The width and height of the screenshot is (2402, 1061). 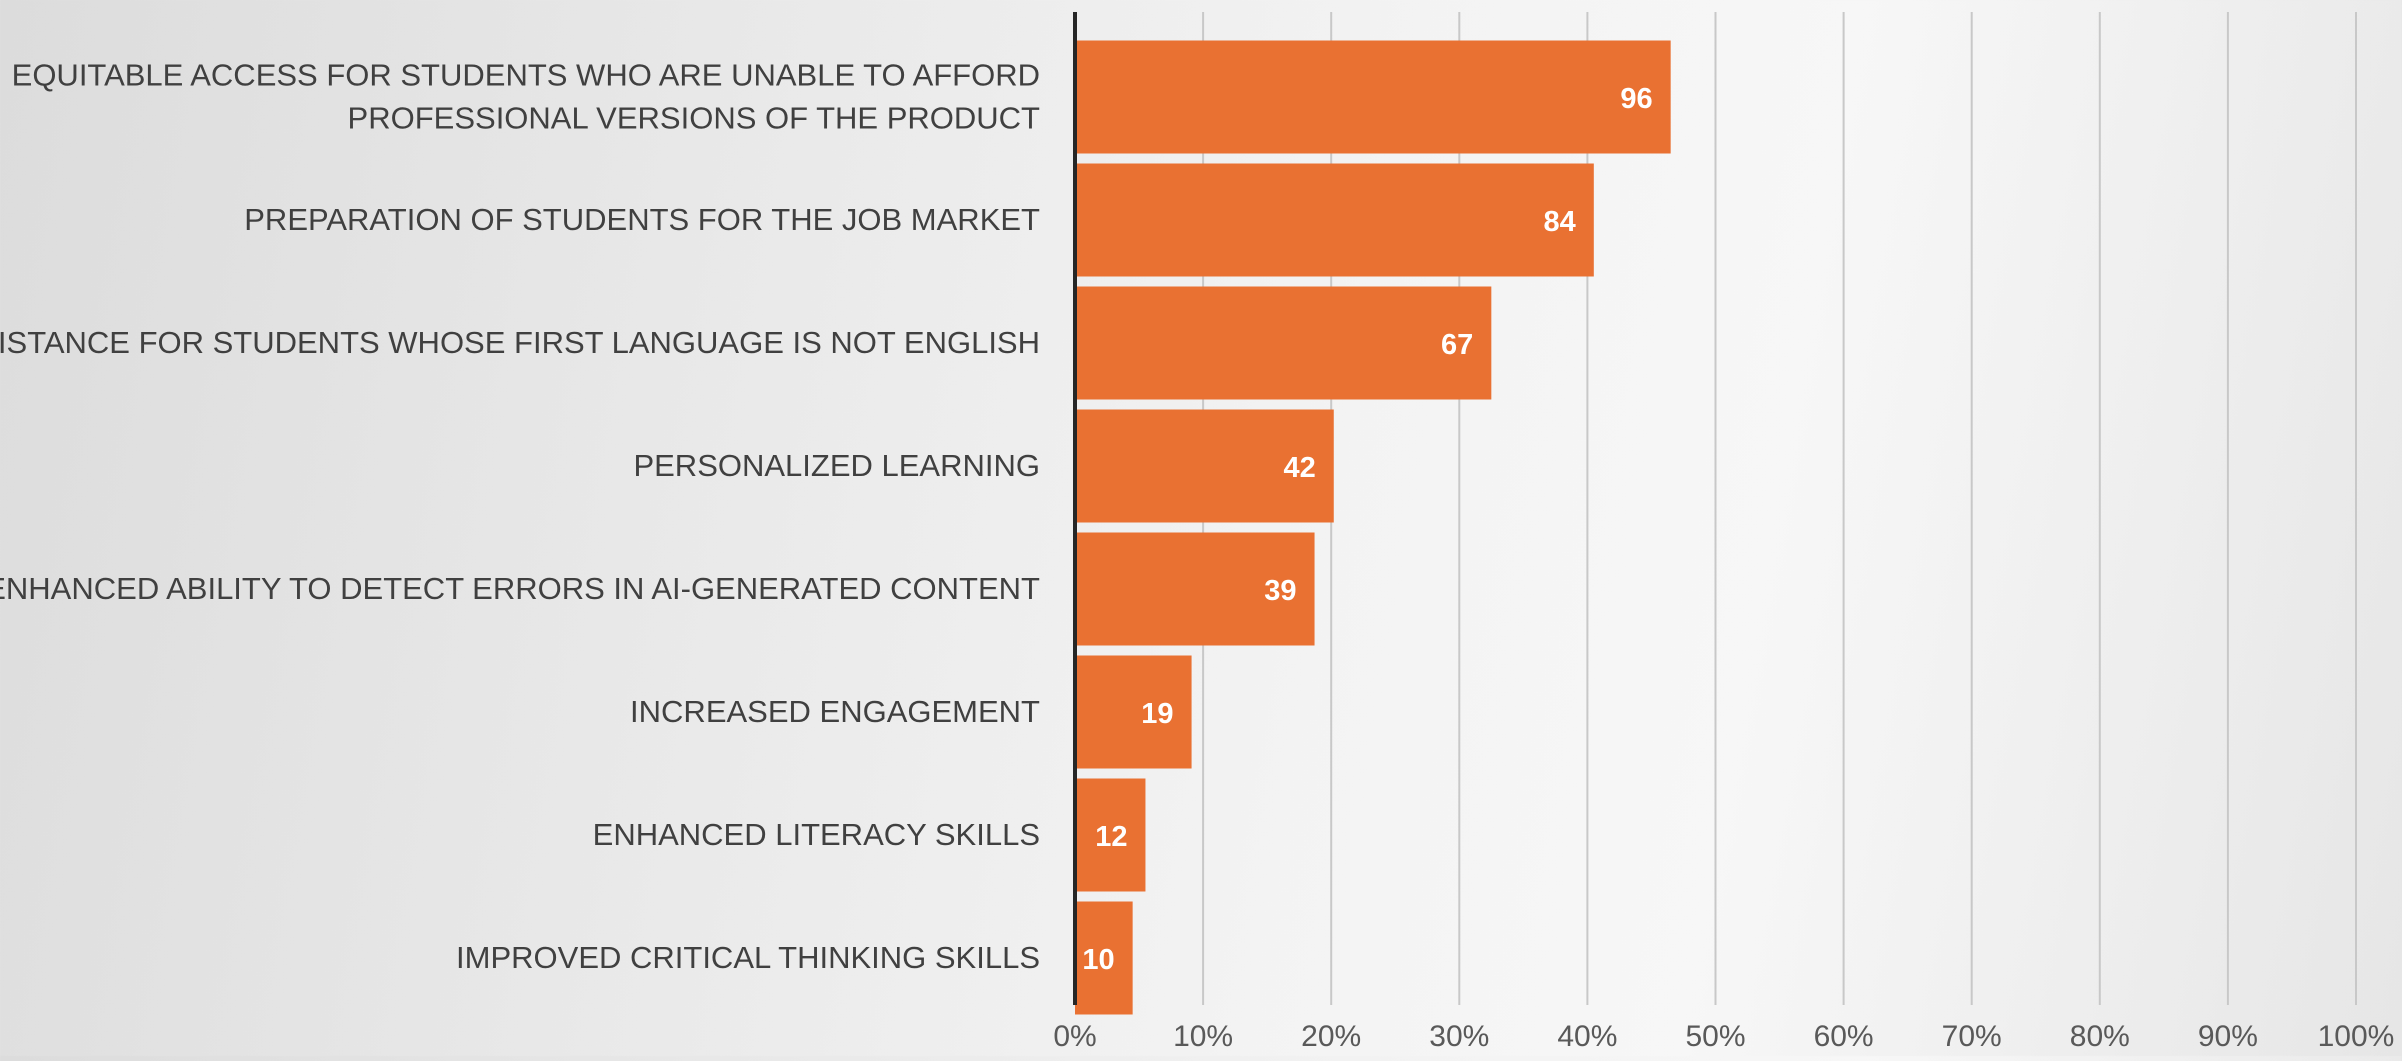 I want to click on category-label-line: PERSONALIZED LEARNING, so click(x=836, y=465).